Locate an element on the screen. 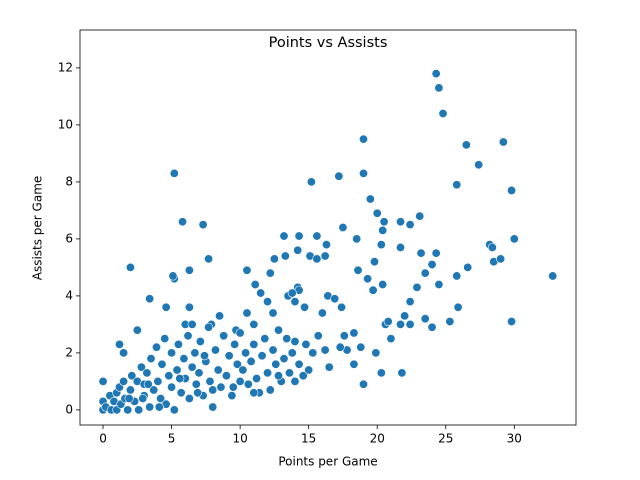  y-tick-label: 8 is located at coordinates (69, 181).